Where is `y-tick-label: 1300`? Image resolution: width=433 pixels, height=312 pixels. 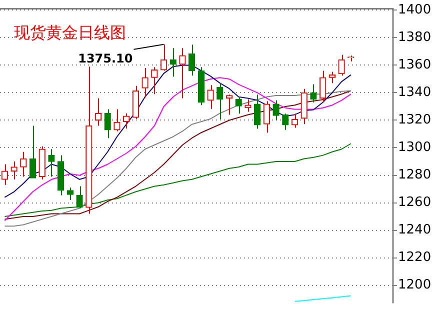
y-tick-label: 1300 is located at coordinates (415, 148).